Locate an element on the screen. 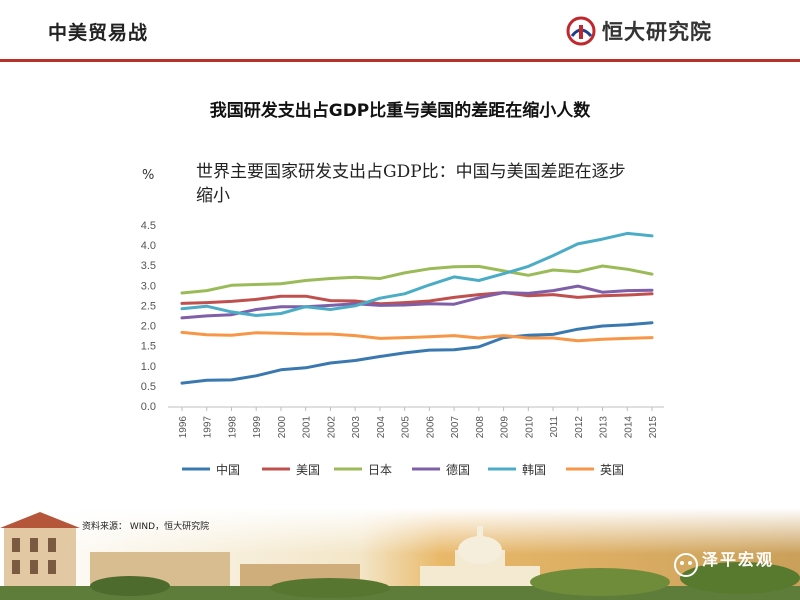  x-tick-label: 2014 is located at coordinates (628, 427).